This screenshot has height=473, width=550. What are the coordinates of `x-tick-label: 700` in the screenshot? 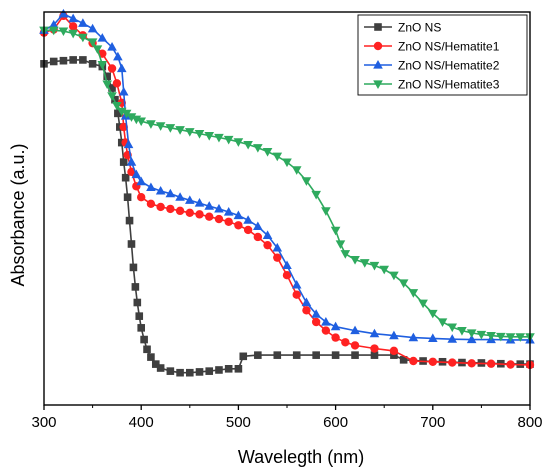 It's located at (432, 422).